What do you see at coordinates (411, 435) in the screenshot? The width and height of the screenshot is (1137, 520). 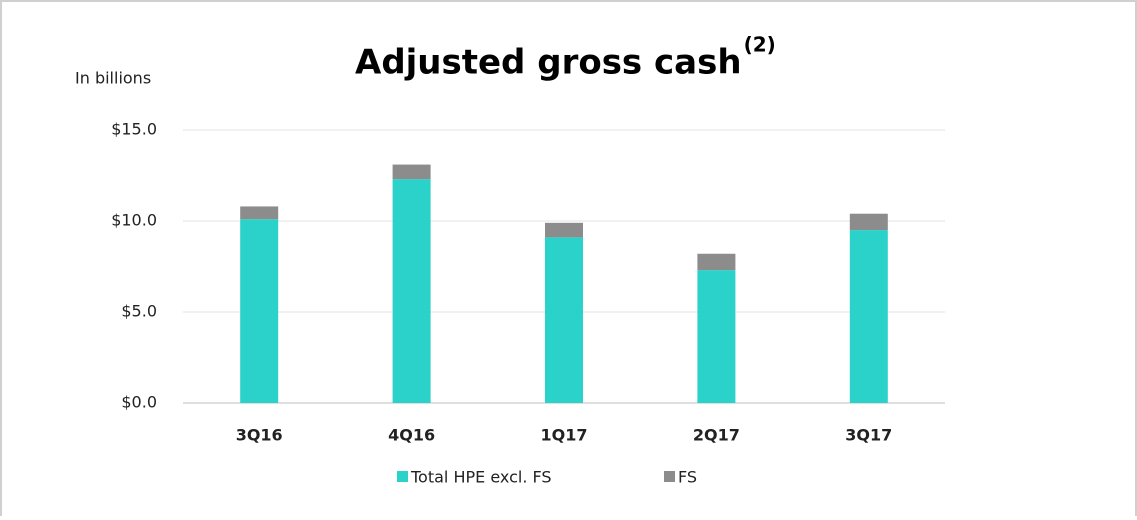 I see `x-tick-label: 4Q16` at bounding box center [411, 435].